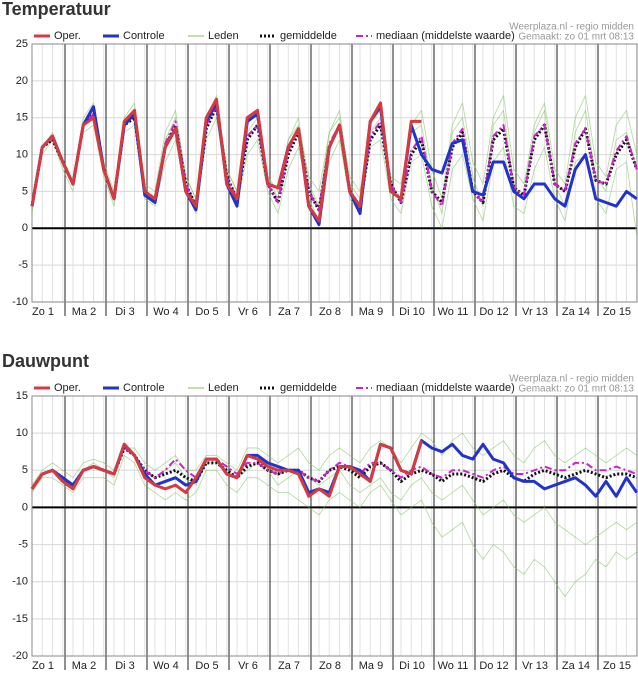  What do you see at coordinates (22, 81) in the screenshot?
I see `y-tick-label: 20` at bounding box center [22, 81].